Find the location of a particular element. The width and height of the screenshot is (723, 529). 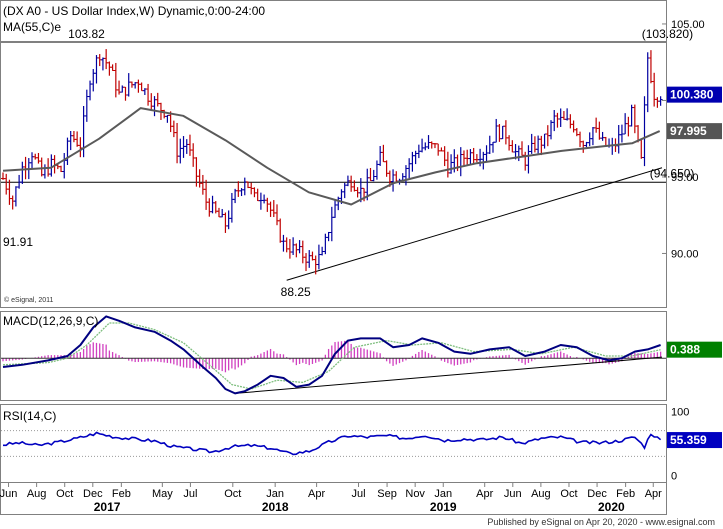

rsi-value-tag: 55.359 is located at coordinates (688, 440).